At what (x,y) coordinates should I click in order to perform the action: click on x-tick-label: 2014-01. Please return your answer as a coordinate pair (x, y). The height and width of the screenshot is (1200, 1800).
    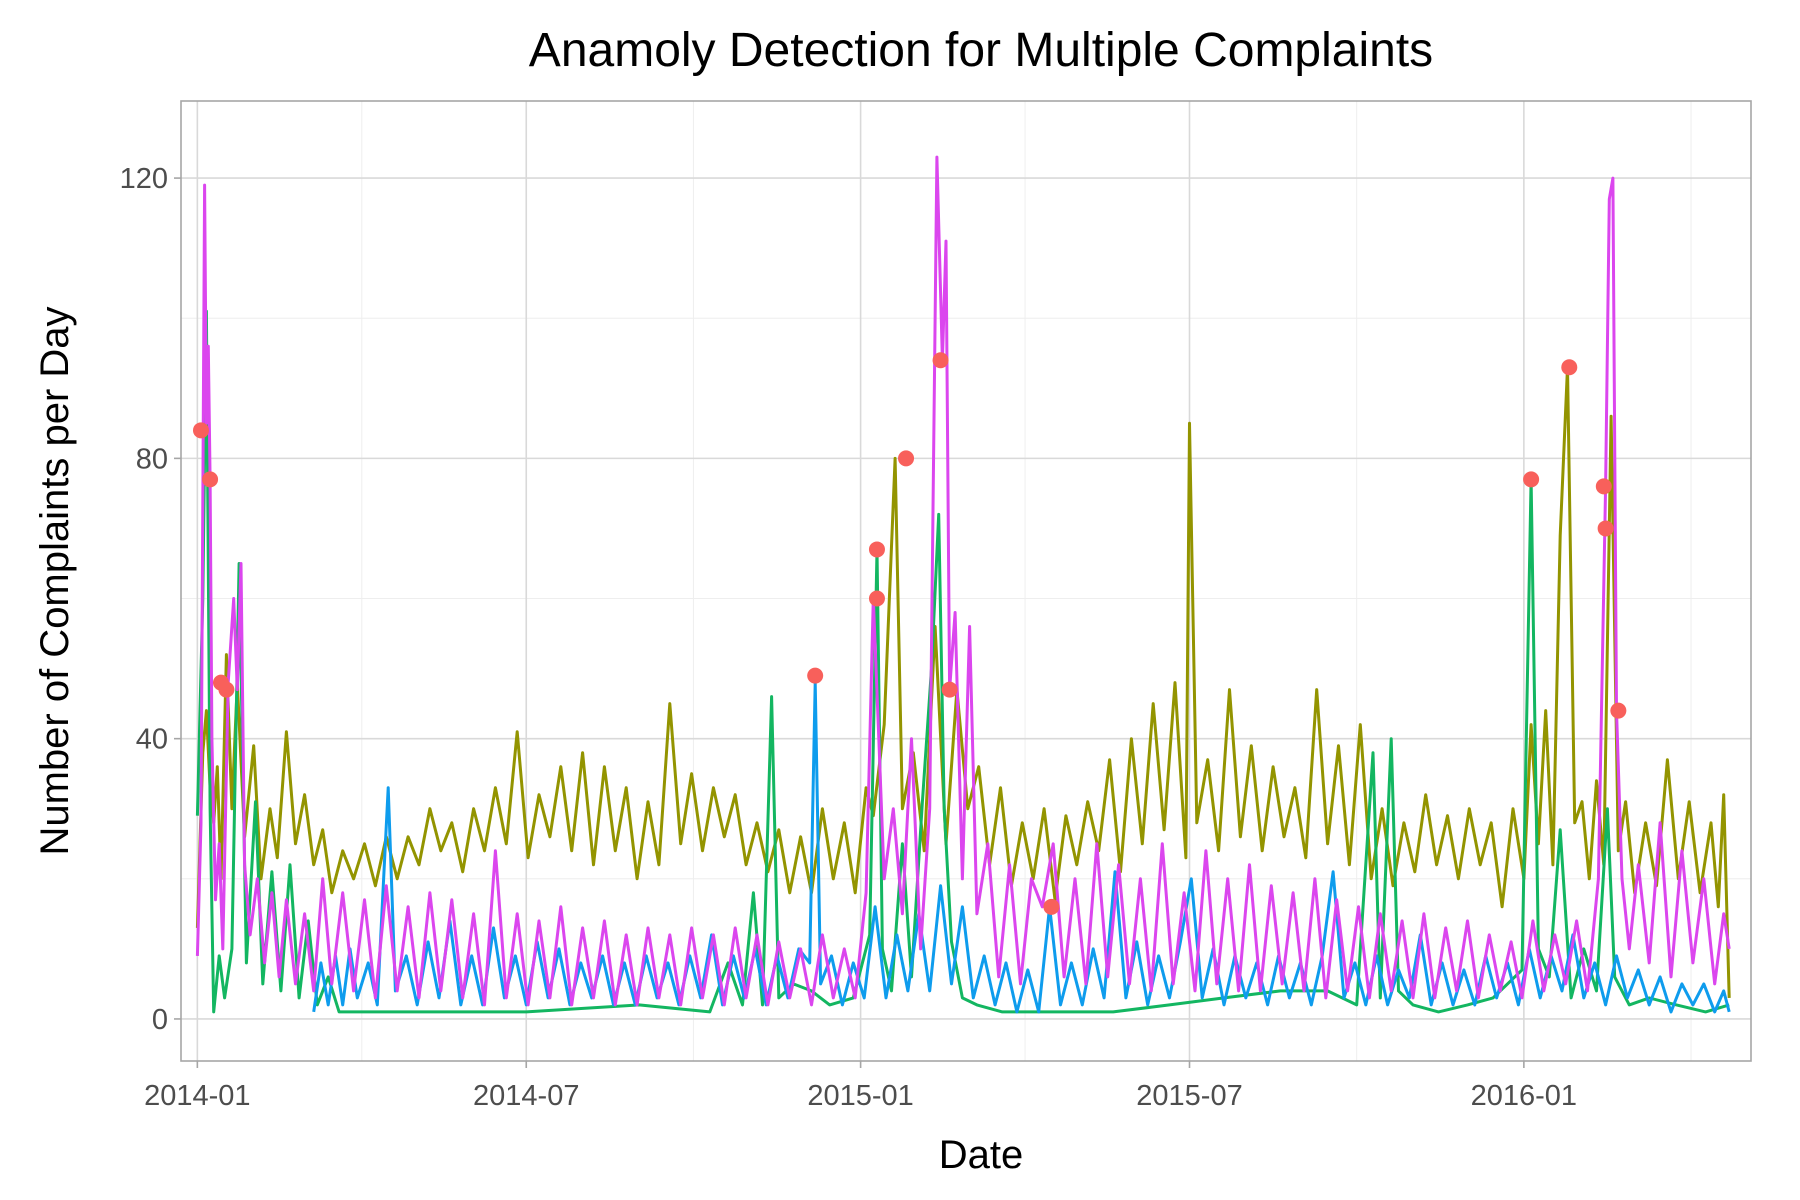
    Looking at the image, I should click on (197, 1096).